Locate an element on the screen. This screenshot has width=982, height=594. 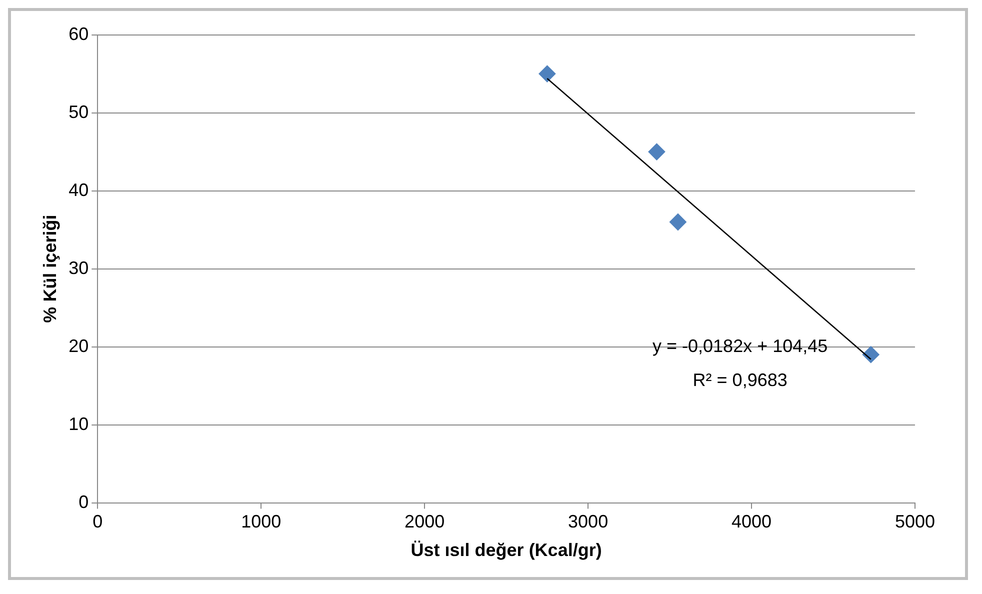
x-tick-label: 4000 is located at coordinates (752, 522).